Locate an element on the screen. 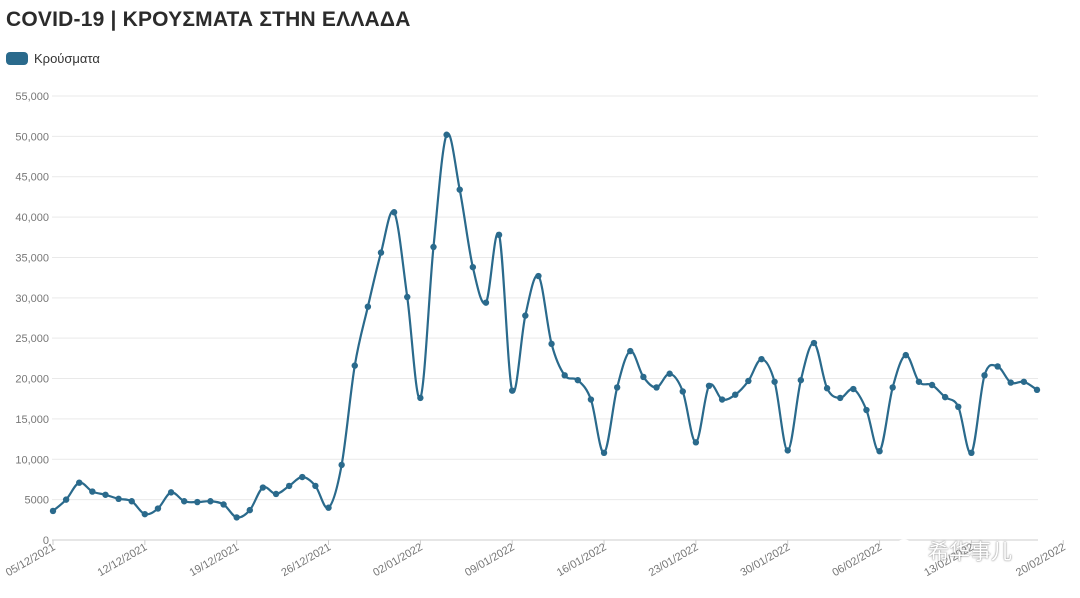 The height and width of the screenshot is (598, 1080). y-tick-label: 20,000 is located at coordinates (32, 380).